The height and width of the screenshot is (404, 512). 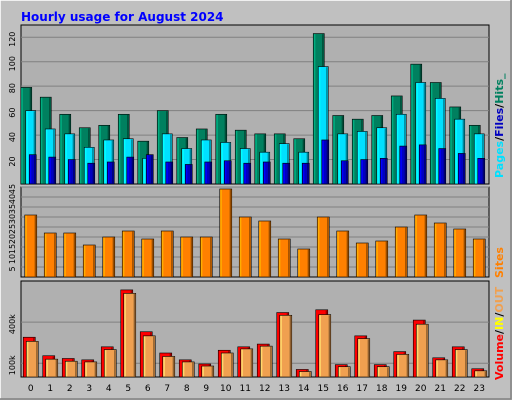 I want to click on y-tick-label: 80, so click(x=12, y=88).